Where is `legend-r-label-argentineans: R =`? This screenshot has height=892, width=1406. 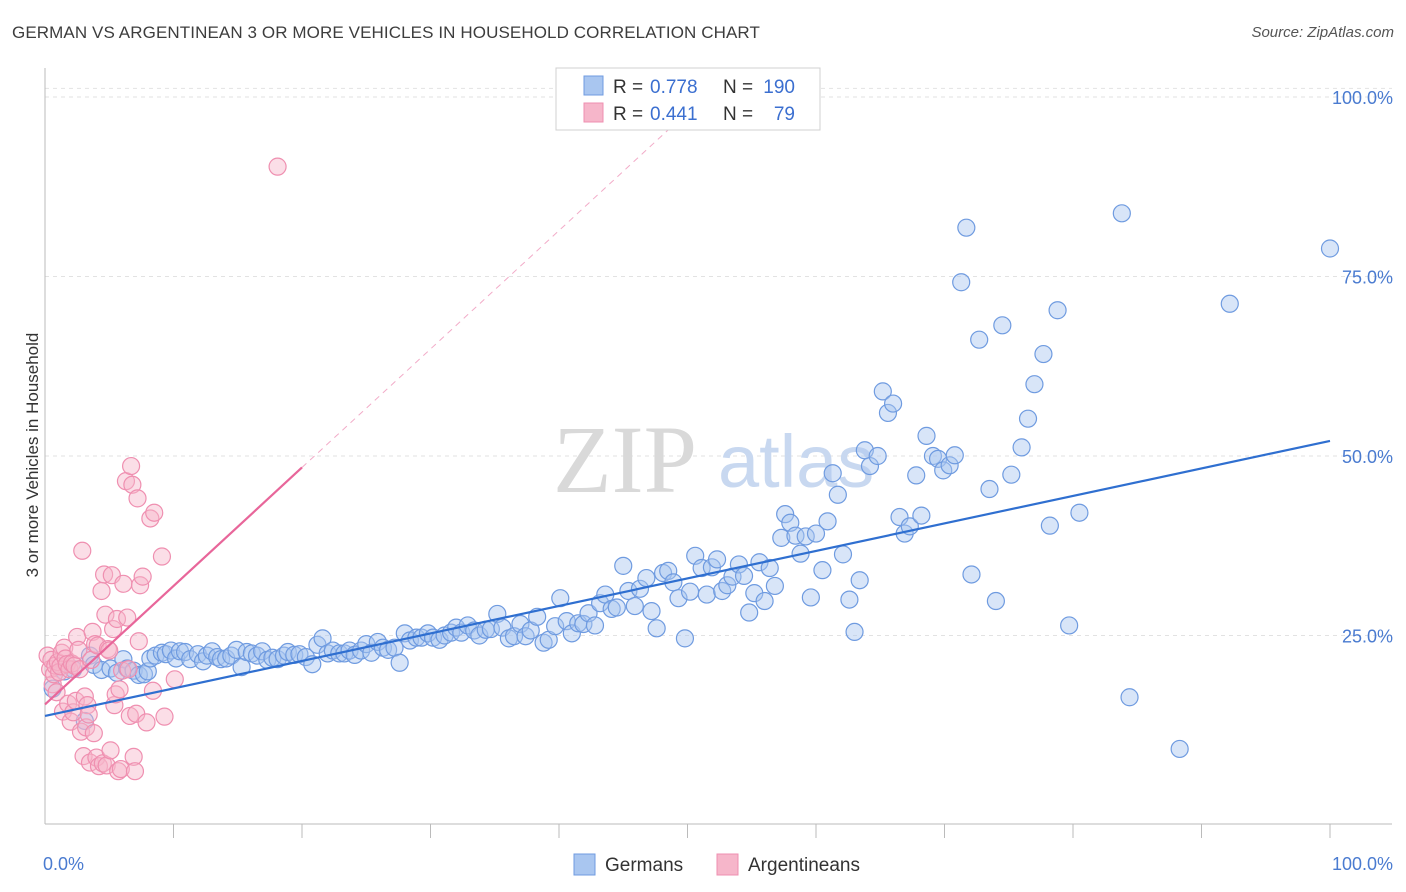
legend-r-label-argentineans: R = is located at coordinates (628, 114).